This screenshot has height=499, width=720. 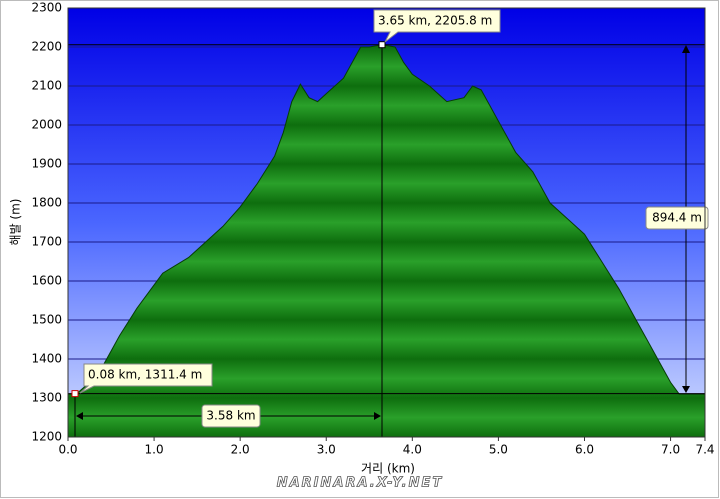 I want to click on y-tick-label: 2000, so click(x=46, y=125).